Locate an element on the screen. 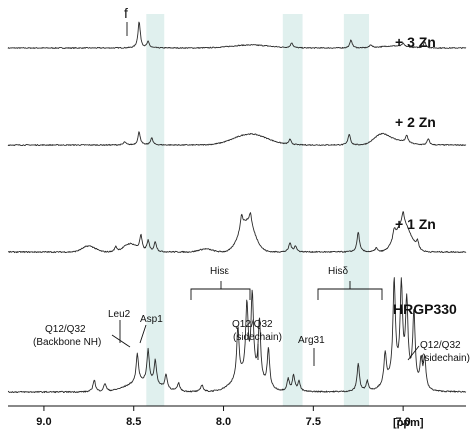 The height and width of the screenshot is (439, 474). x-tick-label-1: 9.0 is located at coordinates (43, 422).